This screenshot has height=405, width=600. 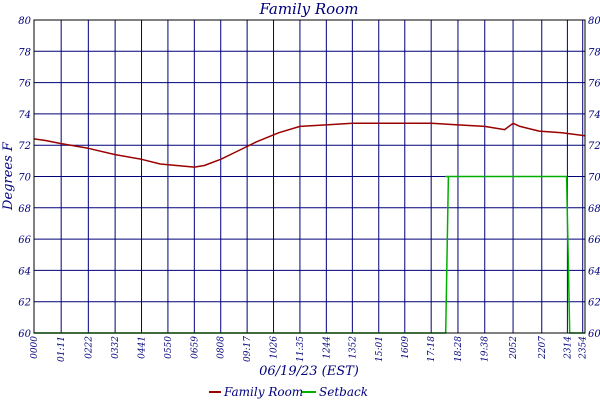 What do you see at coordinates (24, 146) in the screenshot?
I see `y-tick-label-left-6: 72` at bounding box center [24, 146].